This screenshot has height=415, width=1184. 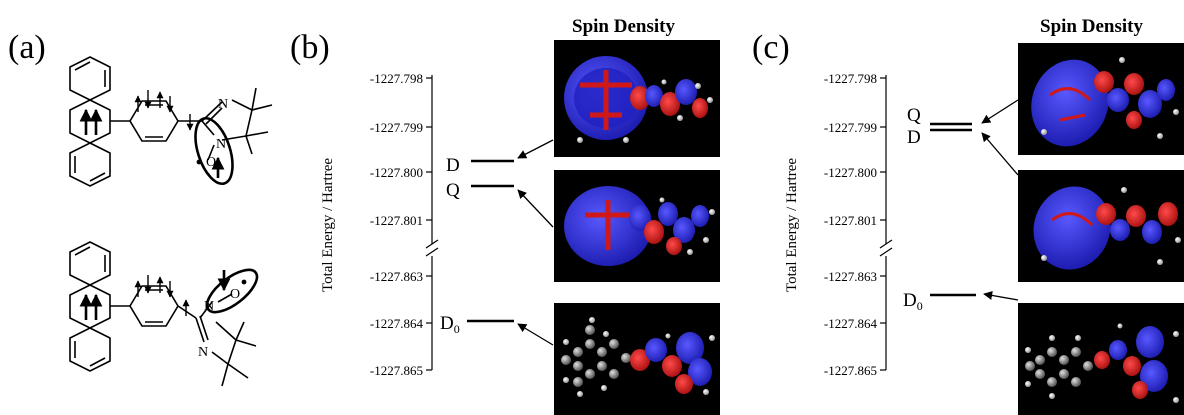 I want to click on panel-b-level-d-label: D, so click(x=453, y=165).